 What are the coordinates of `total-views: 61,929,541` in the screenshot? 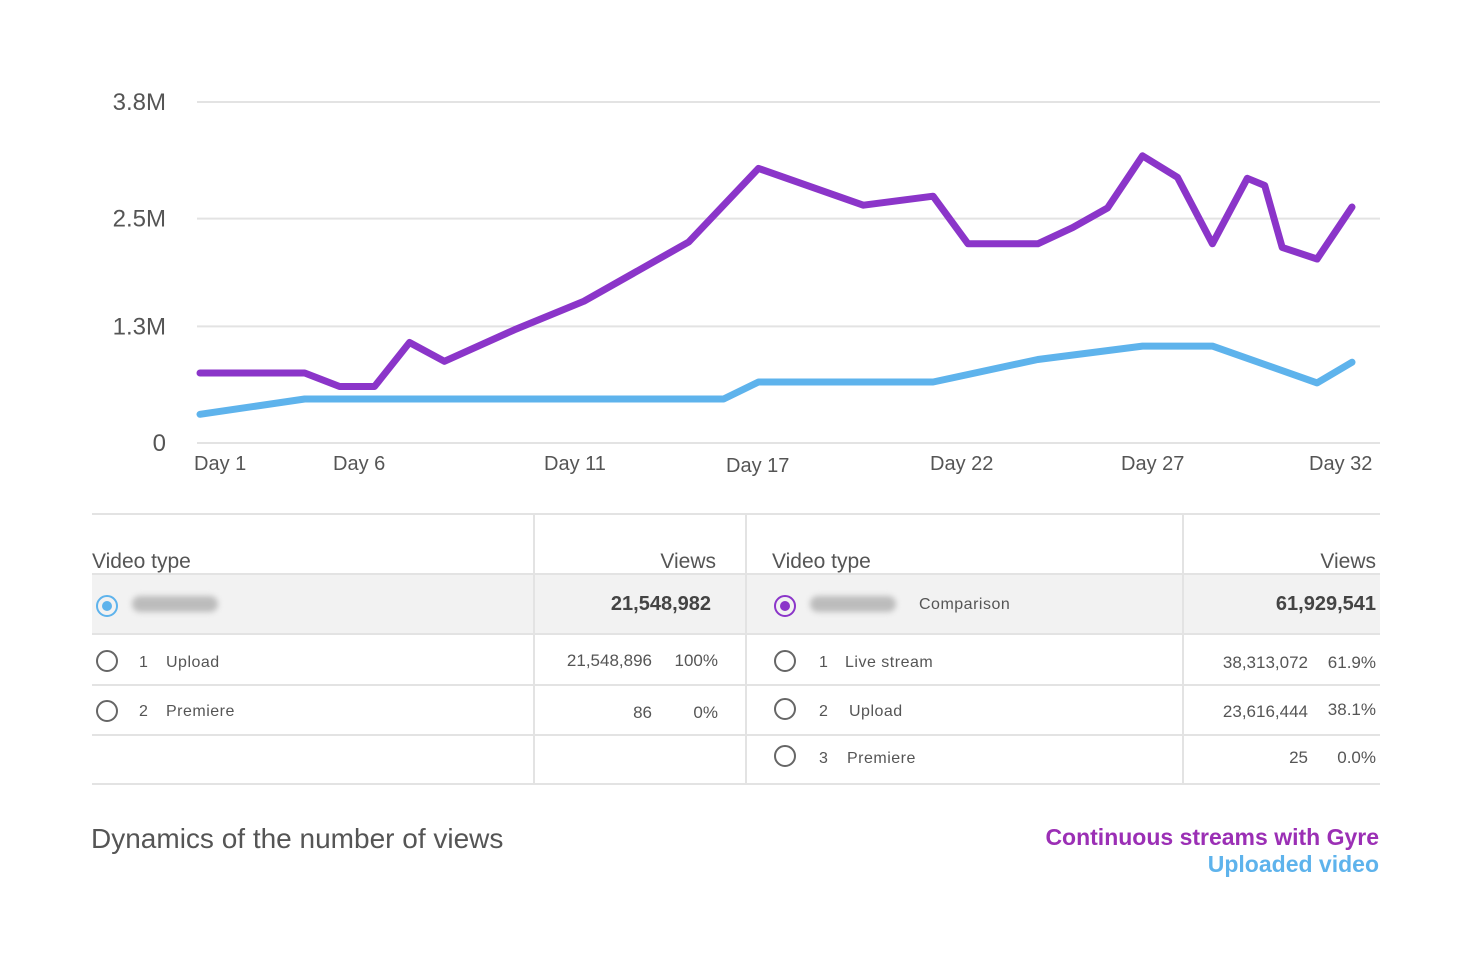 It's located at (1325, 604).